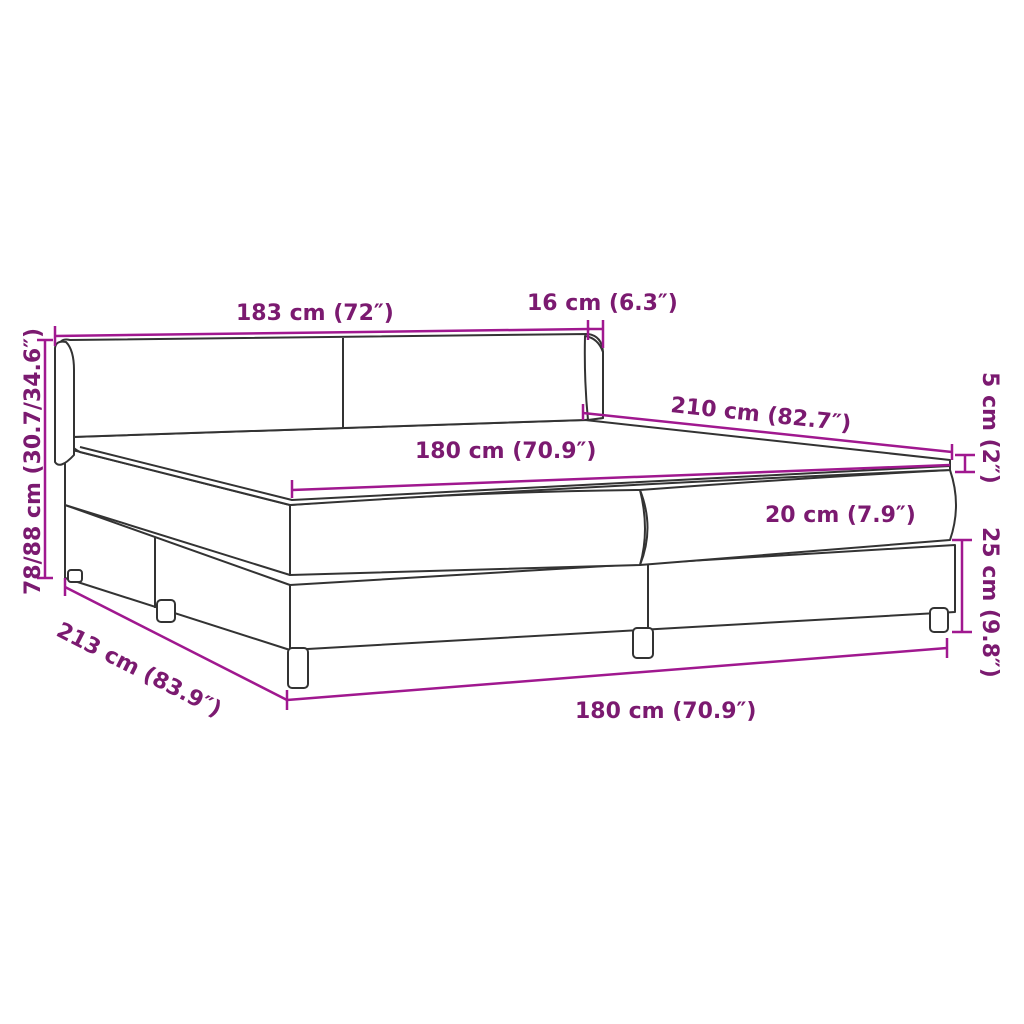 The image size is (1024, 1024). I want to click on dim-line-total-length, so click(176, 643).